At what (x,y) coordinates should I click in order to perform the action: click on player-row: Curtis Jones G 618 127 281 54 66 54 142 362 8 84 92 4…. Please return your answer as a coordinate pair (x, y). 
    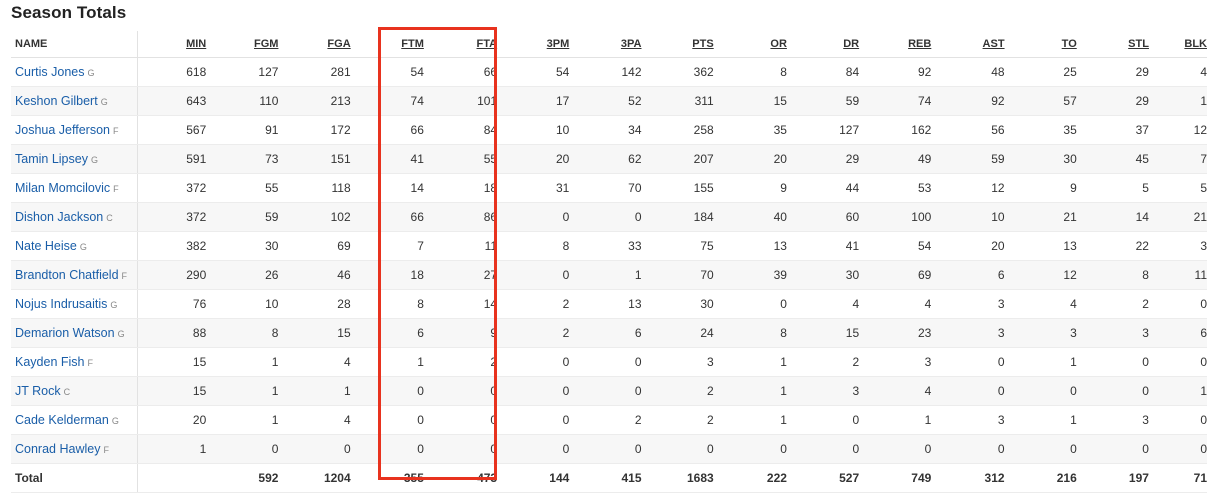
    Looking at the image, I should click on (609, 72).